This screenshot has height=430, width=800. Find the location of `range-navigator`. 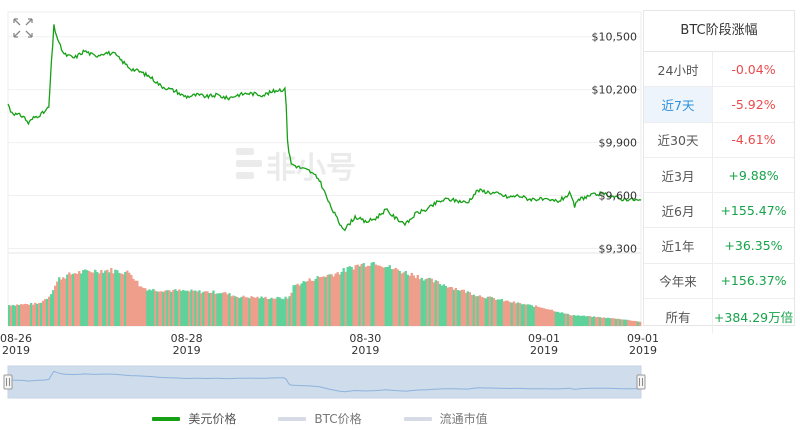

range-navigator is located at coordinates (324, 382).